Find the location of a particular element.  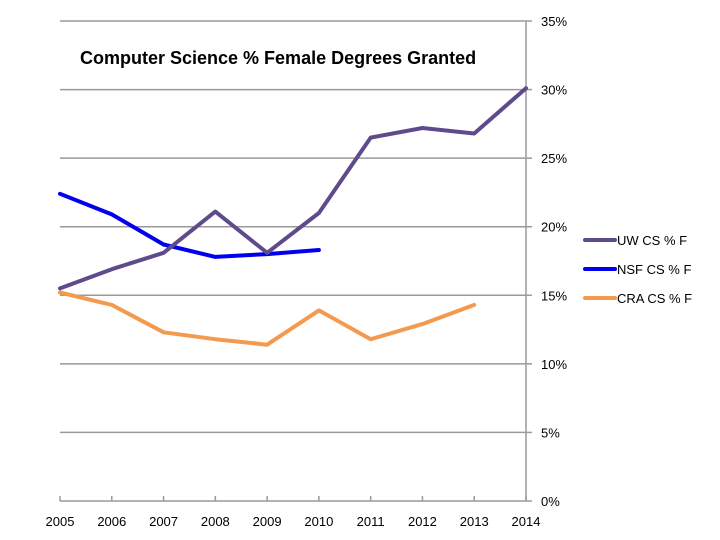

legend-label-uw-cs-f: UW CS % F is located at coordinates (652, 240).